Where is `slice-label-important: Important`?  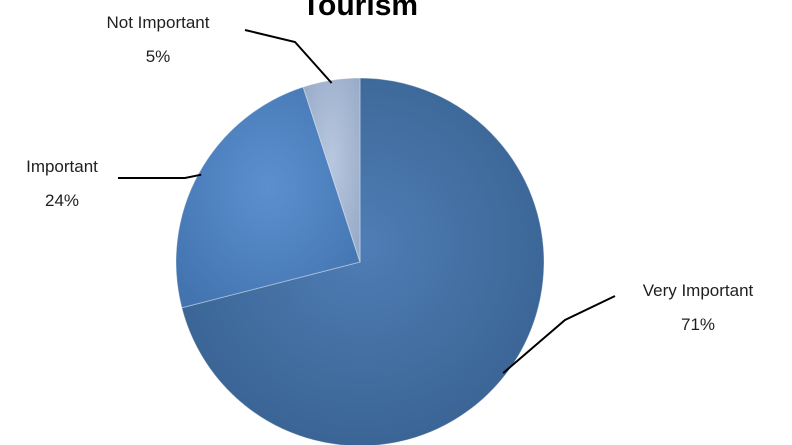 slice-label-important: Important is located at coordinates (62, 166).